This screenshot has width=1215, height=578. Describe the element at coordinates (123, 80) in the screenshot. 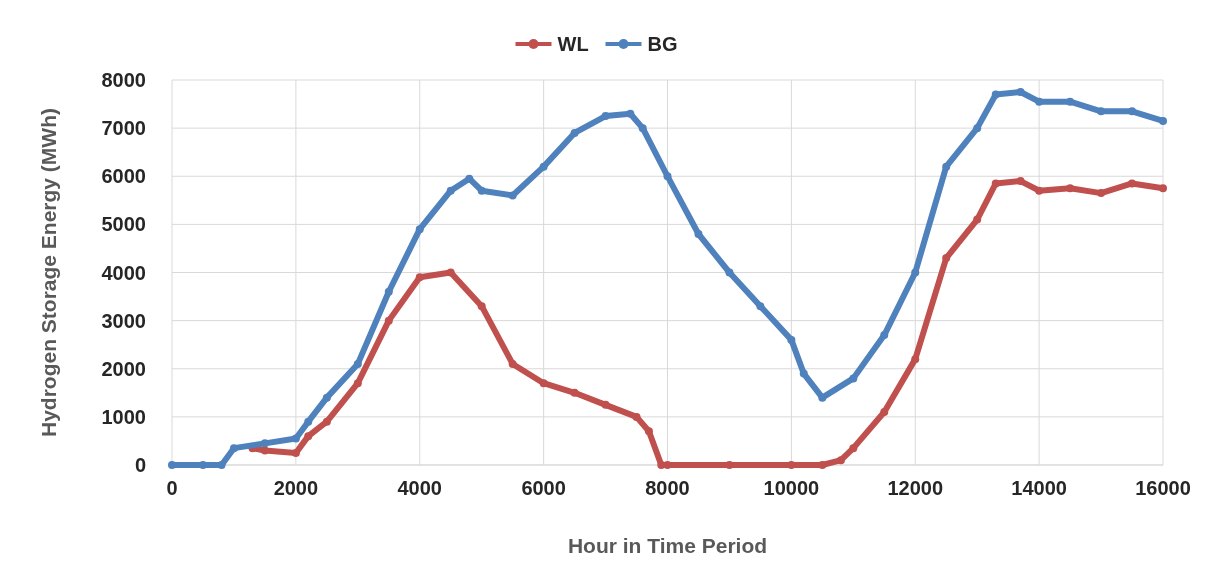

I see `y-tick-label: 8000` at that location.